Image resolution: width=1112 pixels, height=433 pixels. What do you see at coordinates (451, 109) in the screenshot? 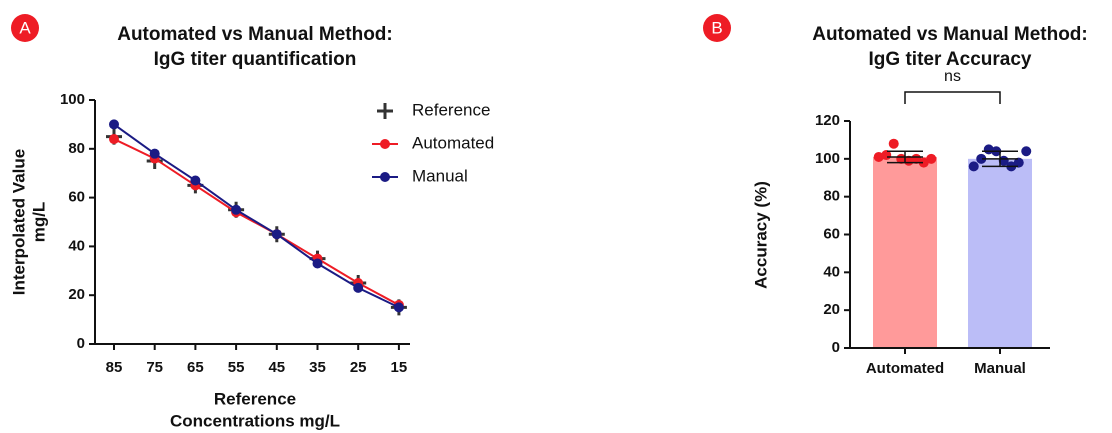
I see `legend-label: Reference` at bounding box center [451, 109].